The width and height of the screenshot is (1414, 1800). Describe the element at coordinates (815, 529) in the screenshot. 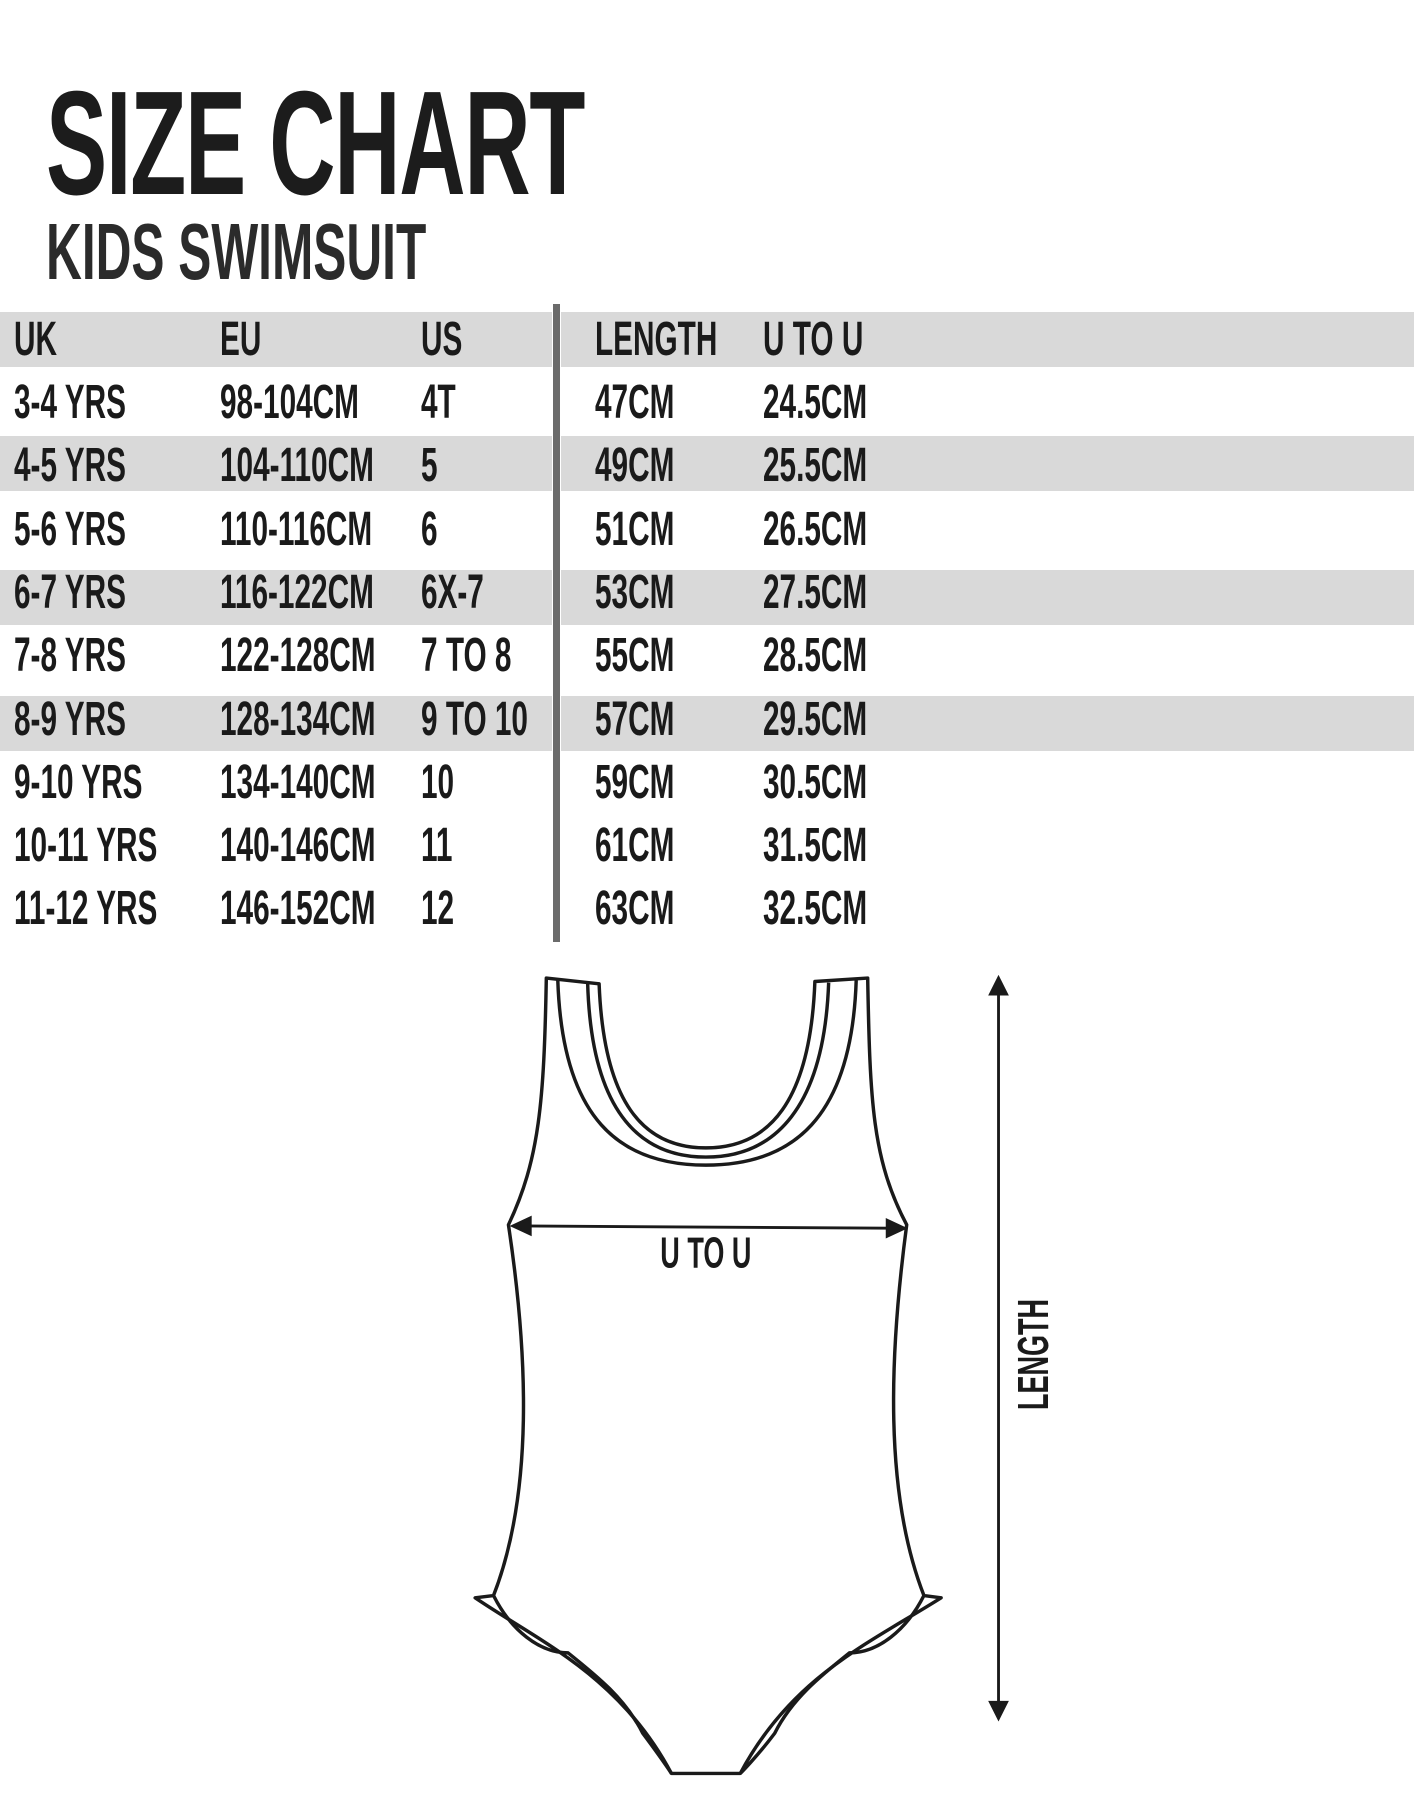

I see `cell-u-to-u: 26.5CM` at that location.